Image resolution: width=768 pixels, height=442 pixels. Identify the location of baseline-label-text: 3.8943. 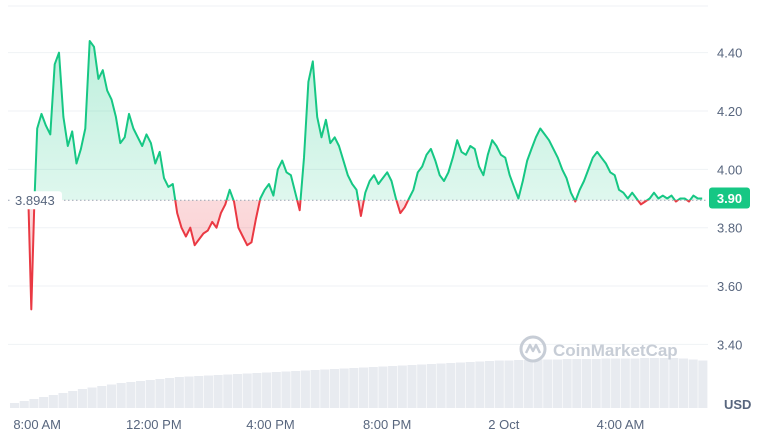
(35, 200).